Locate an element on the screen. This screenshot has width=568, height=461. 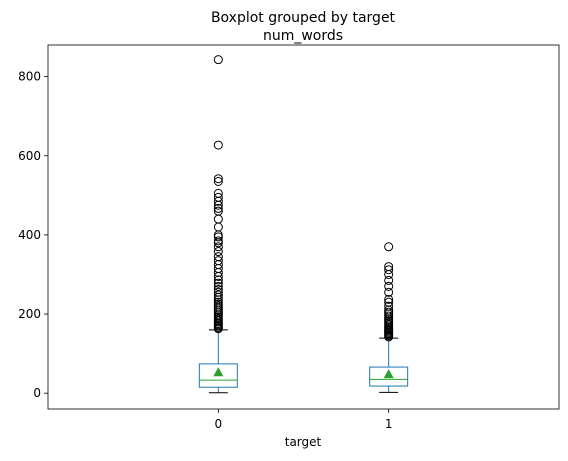
y-tick-label: 400 is located at coordinates (29, 235).